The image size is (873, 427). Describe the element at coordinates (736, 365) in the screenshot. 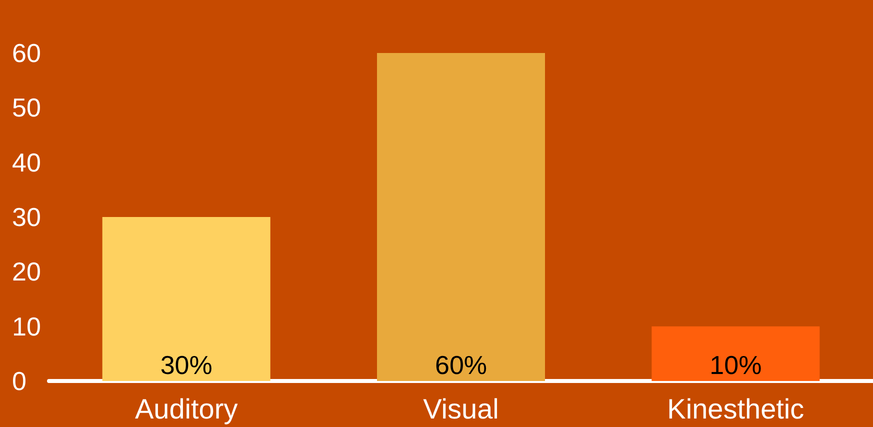

I see `data-label: 10%` at that location.